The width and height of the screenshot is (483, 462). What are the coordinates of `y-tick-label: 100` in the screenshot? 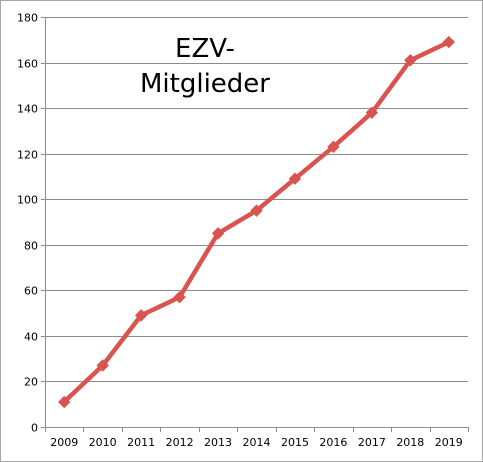 It's located at (27, 200).